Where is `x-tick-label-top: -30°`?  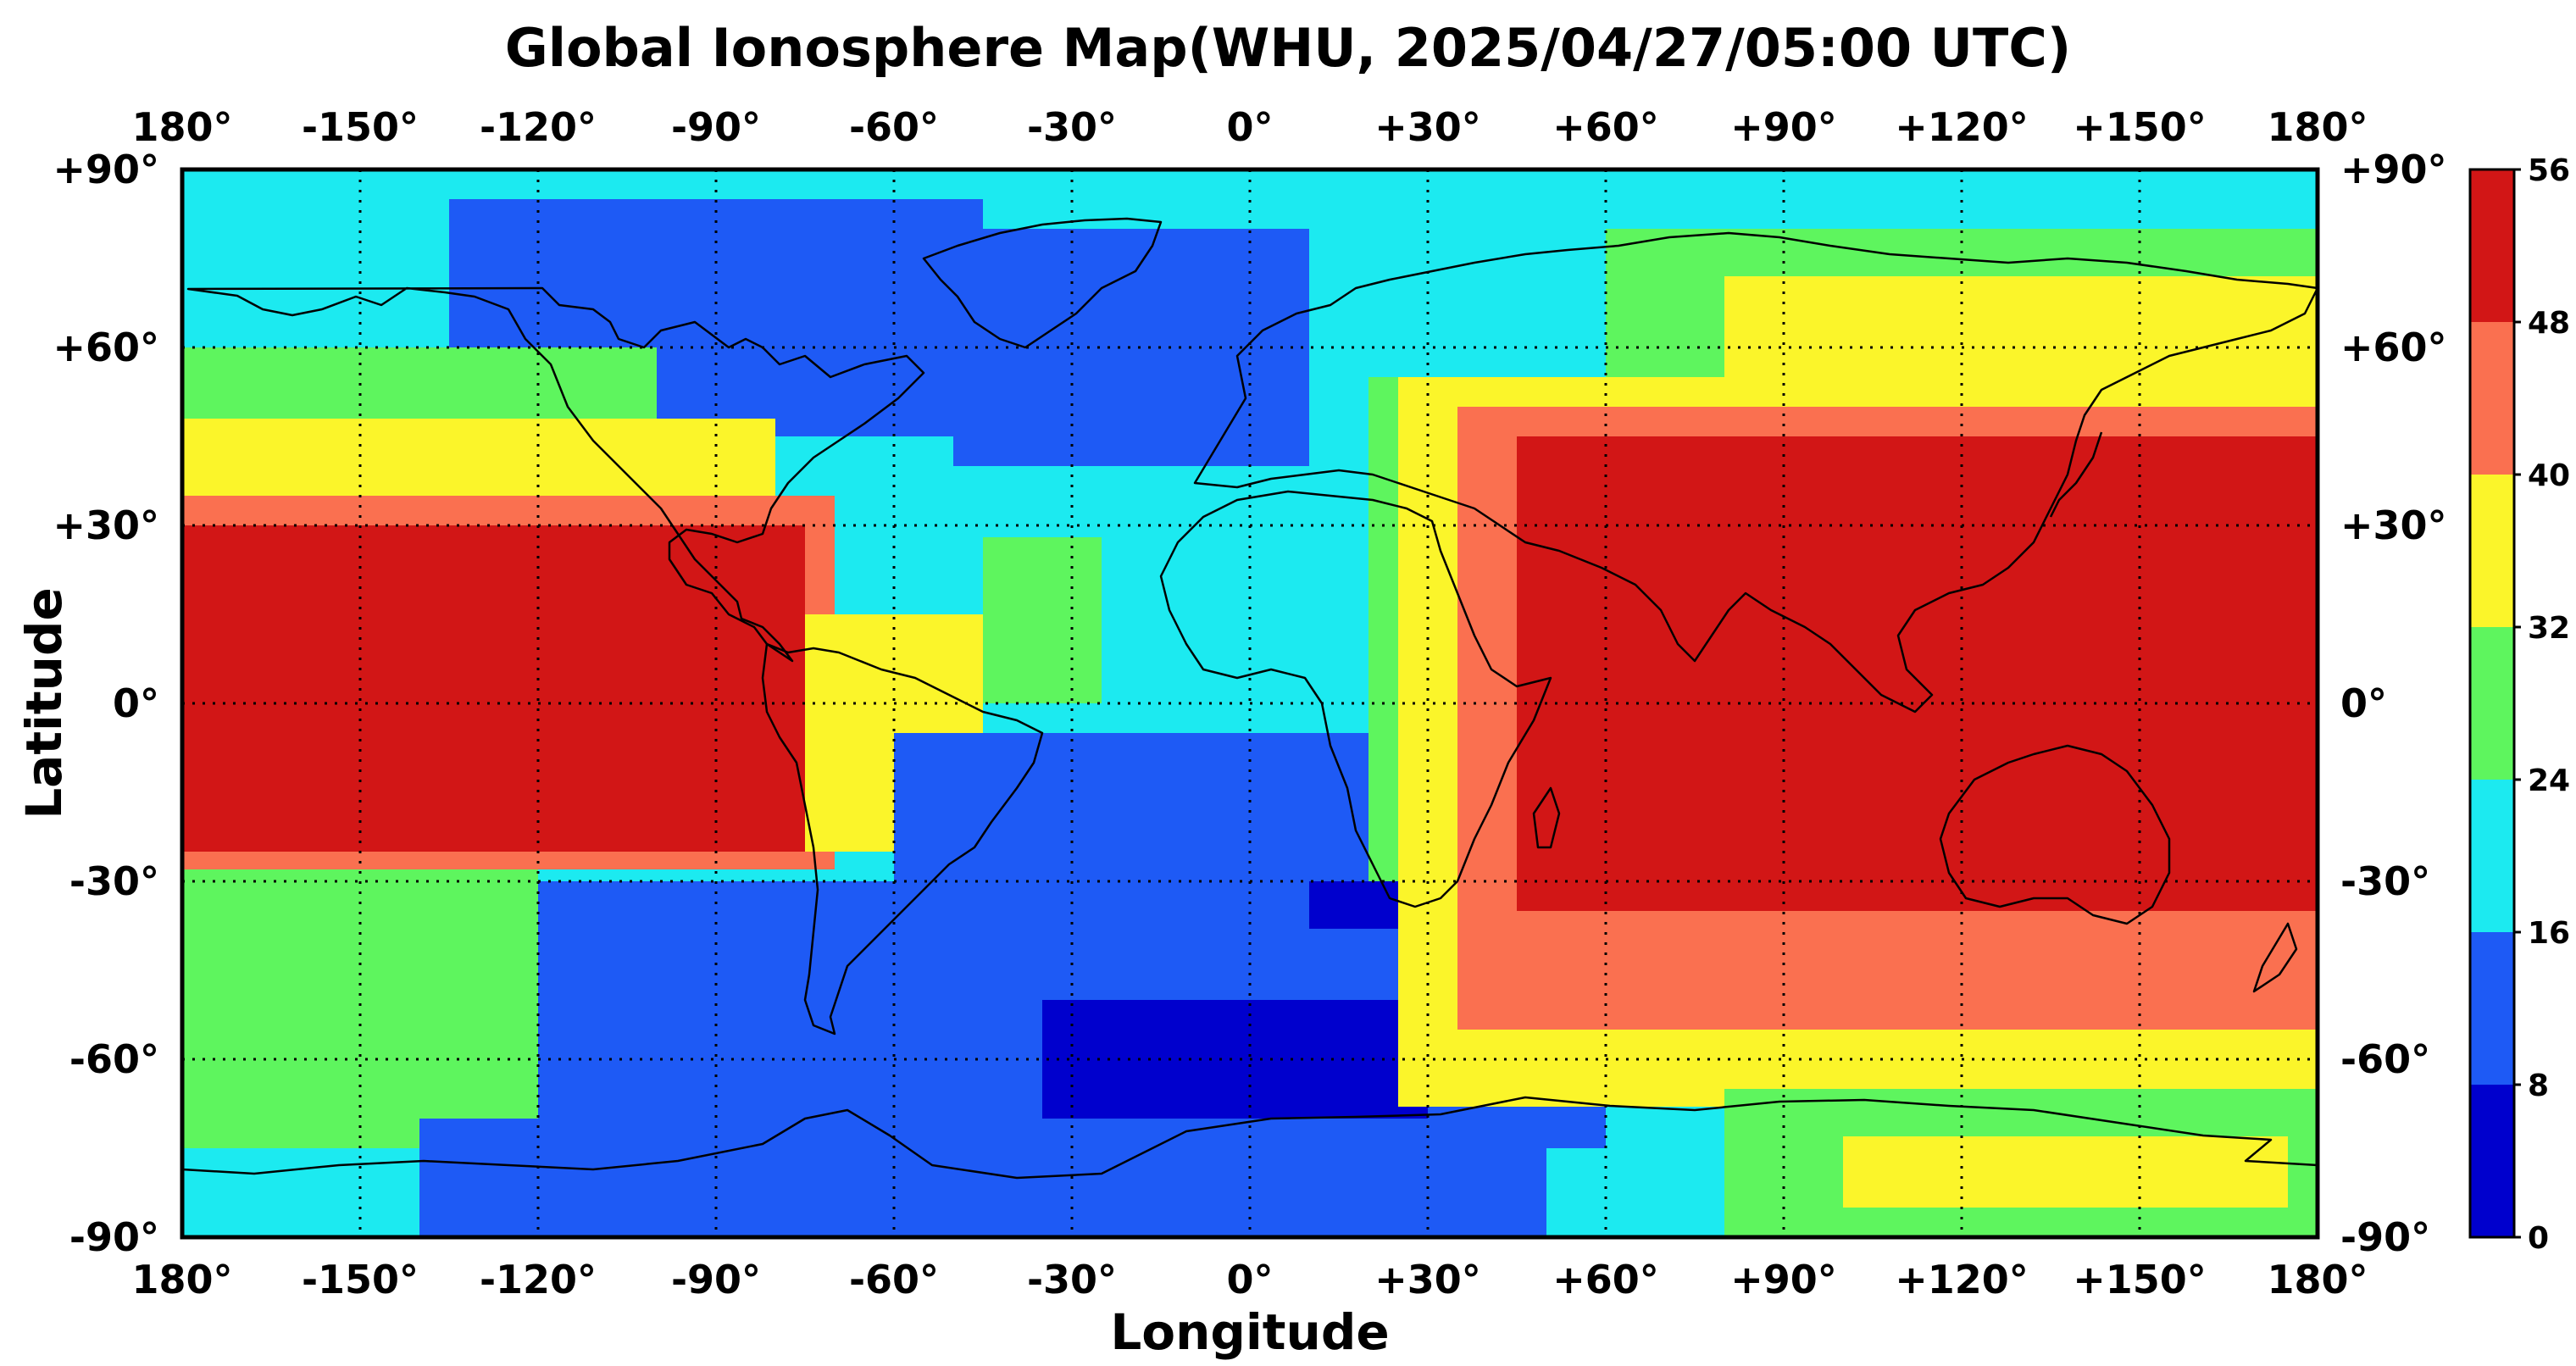
x-tick-label-top: -30° is located at coordinates (1072, 127).